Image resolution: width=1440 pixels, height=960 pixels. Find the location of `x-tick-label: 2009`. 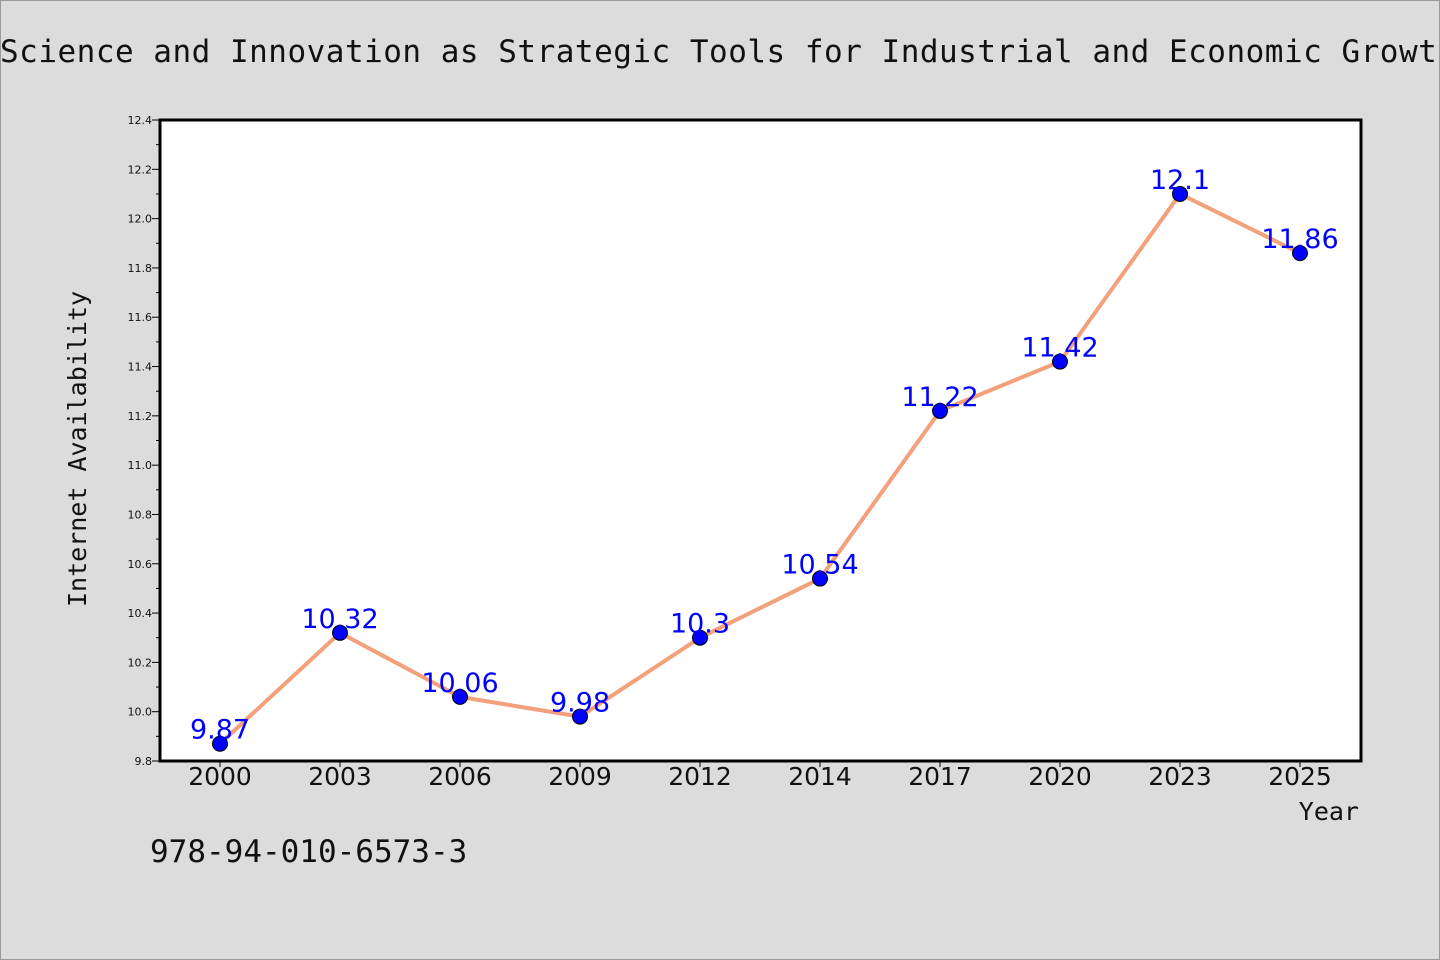

x-tick-label: 2009 is located at coordinates (580, 776).